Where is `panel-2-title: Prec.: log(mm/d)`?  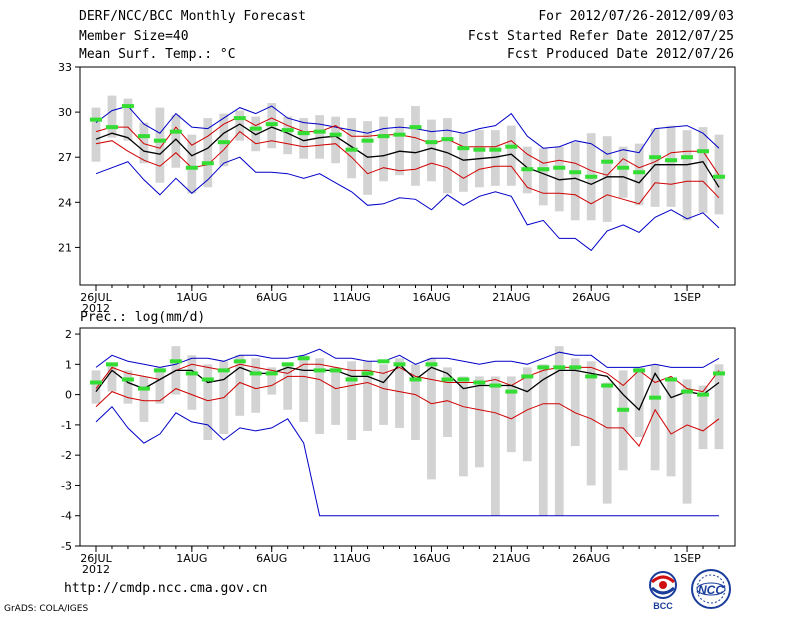 panel-2-title: Prec.: log(mm/d) is located at coordinates (142, 317).